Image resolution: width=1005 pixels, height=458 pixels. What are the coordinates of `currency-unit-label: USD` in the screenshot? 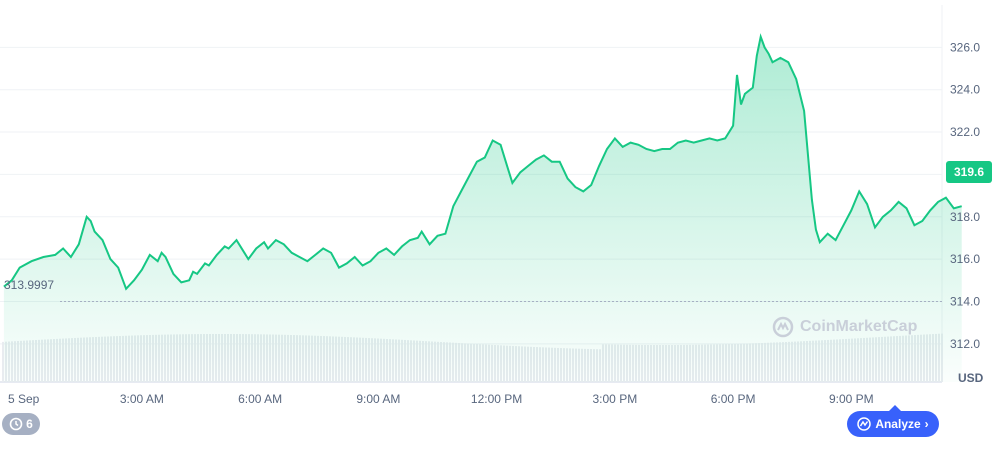 It's located at (971, 378).